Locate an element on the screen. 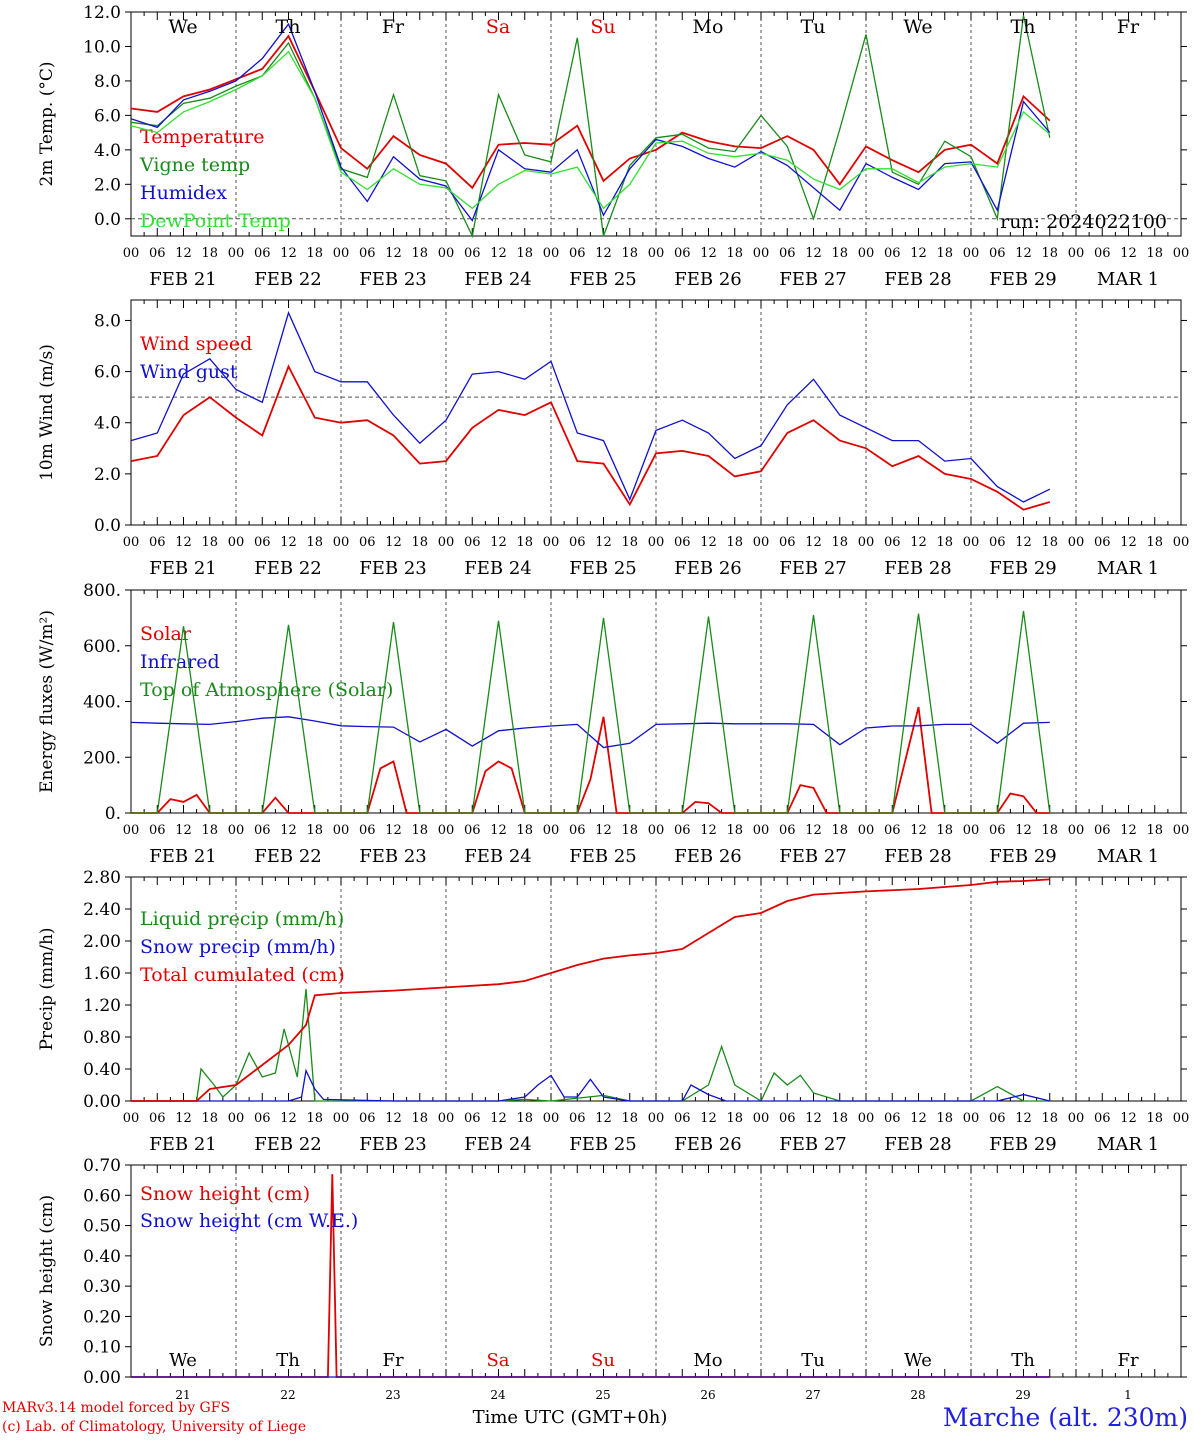 The width and height of the screenshot is (1194, 1445). day-name: We is located at coordinates (917, 27).